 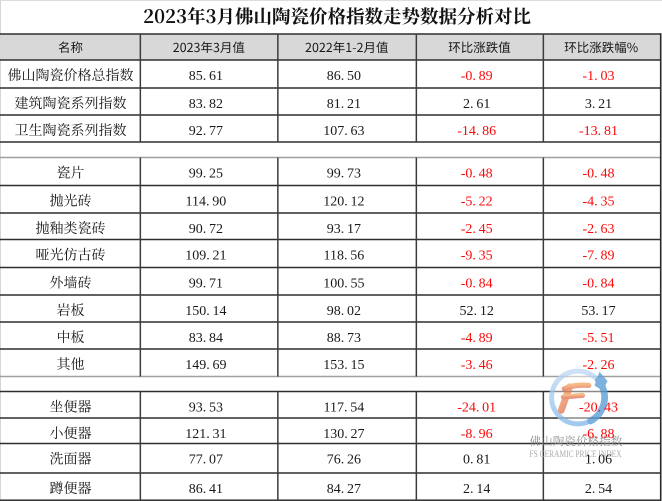 I want to click on svg-text: 93. 17, so click(x=344, y=229).